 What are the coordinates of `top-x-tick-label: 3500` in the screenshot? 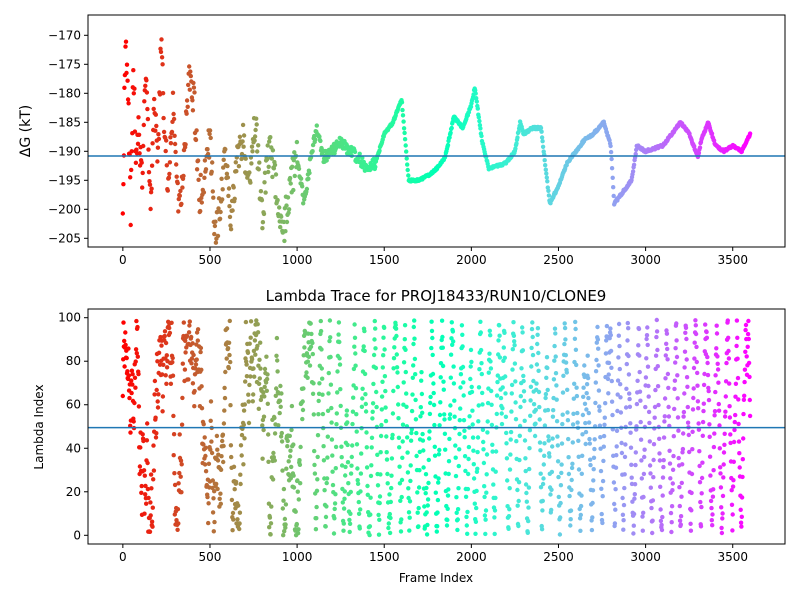 It's located at (732, 260).